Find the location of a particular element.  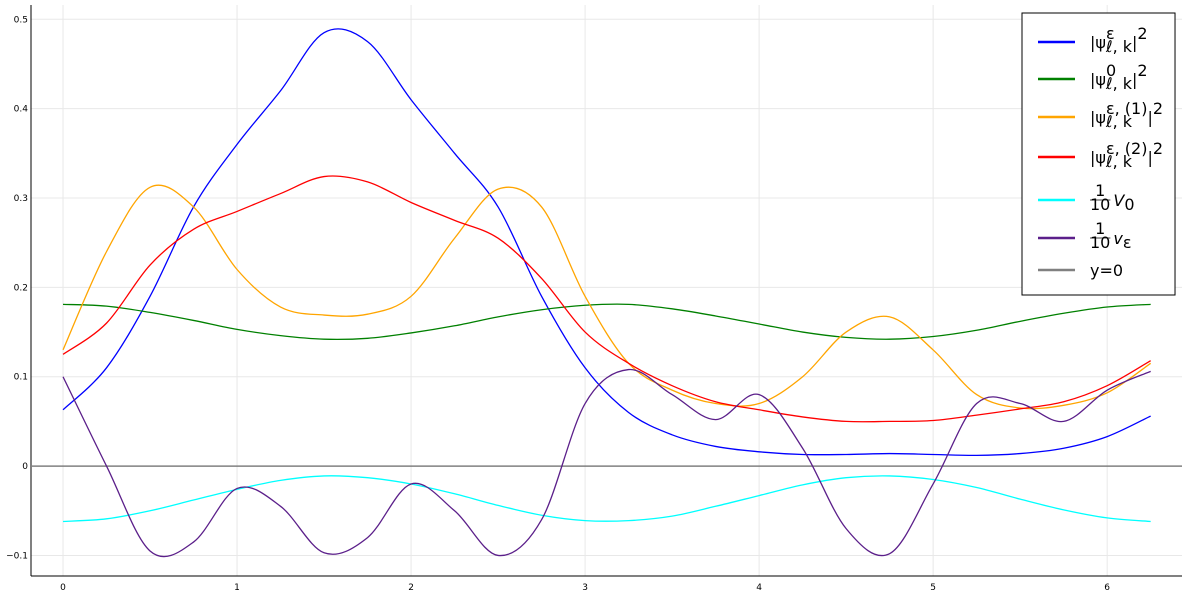

y-tick-label: 0.3 is located at coordinates (21, 199).